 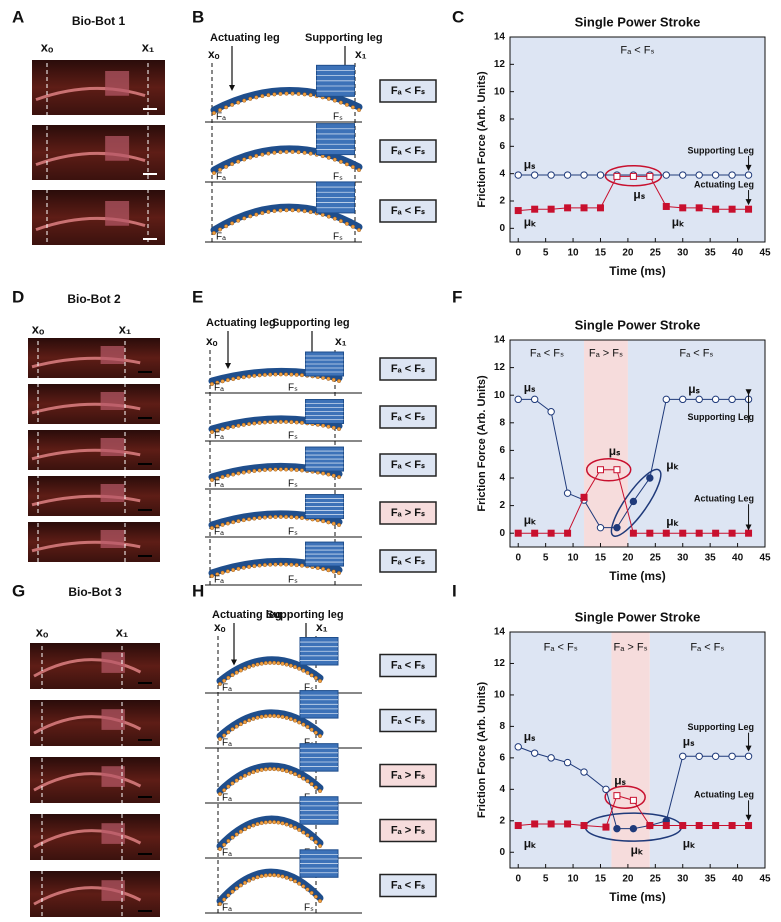 What do you see at coordinates (696, 354) in the screenshot?
I see `region-label: Fₐ < Fₛ` at bounding box center [696, 354].